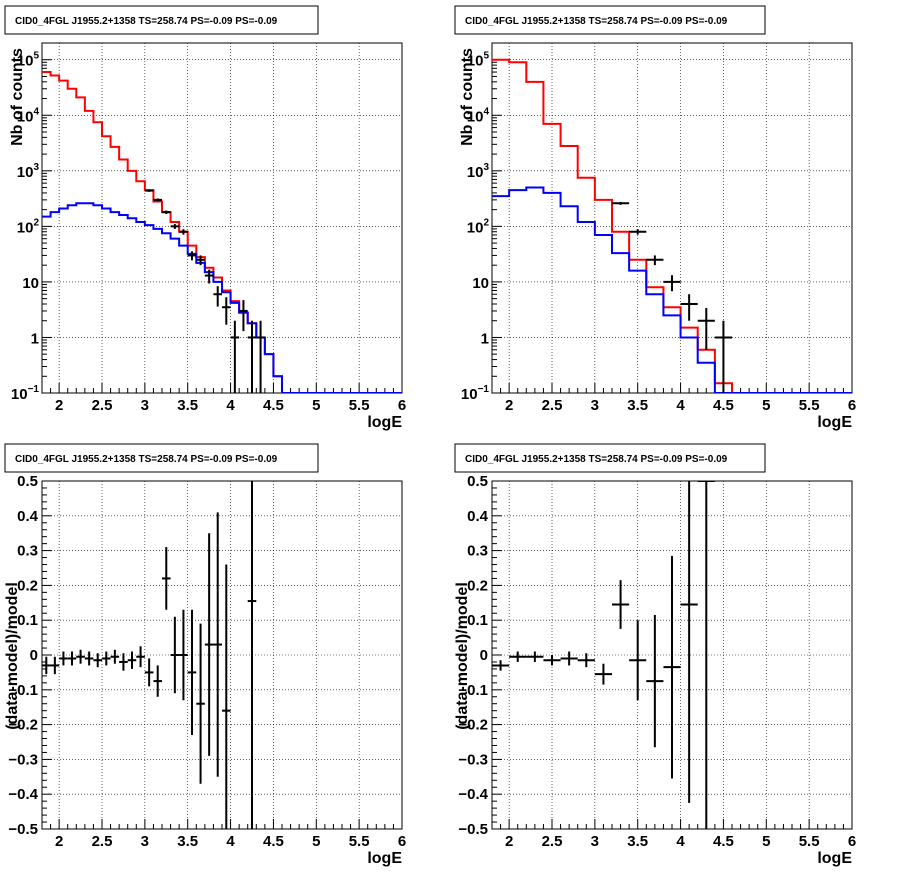 Image resolution: width=898 pixels, height=875 pixels. Describe the element at coordinates (23, 794) in the screenshot. I see `y-tick-label: −0.4` at that location.